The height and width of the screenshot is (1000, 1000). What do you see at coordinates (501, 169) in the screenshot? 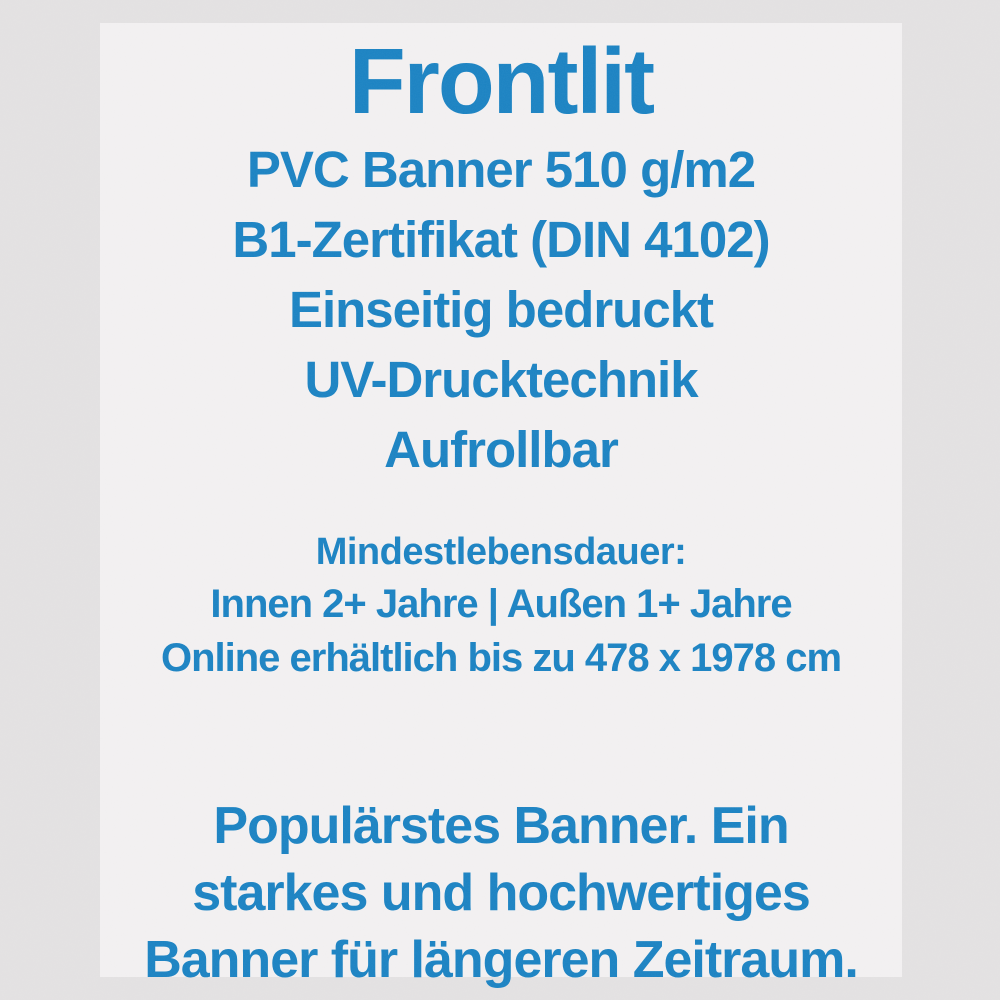
I see `spec-material: PVC Banner 510 g/m2` at bounding box center [501, 169].